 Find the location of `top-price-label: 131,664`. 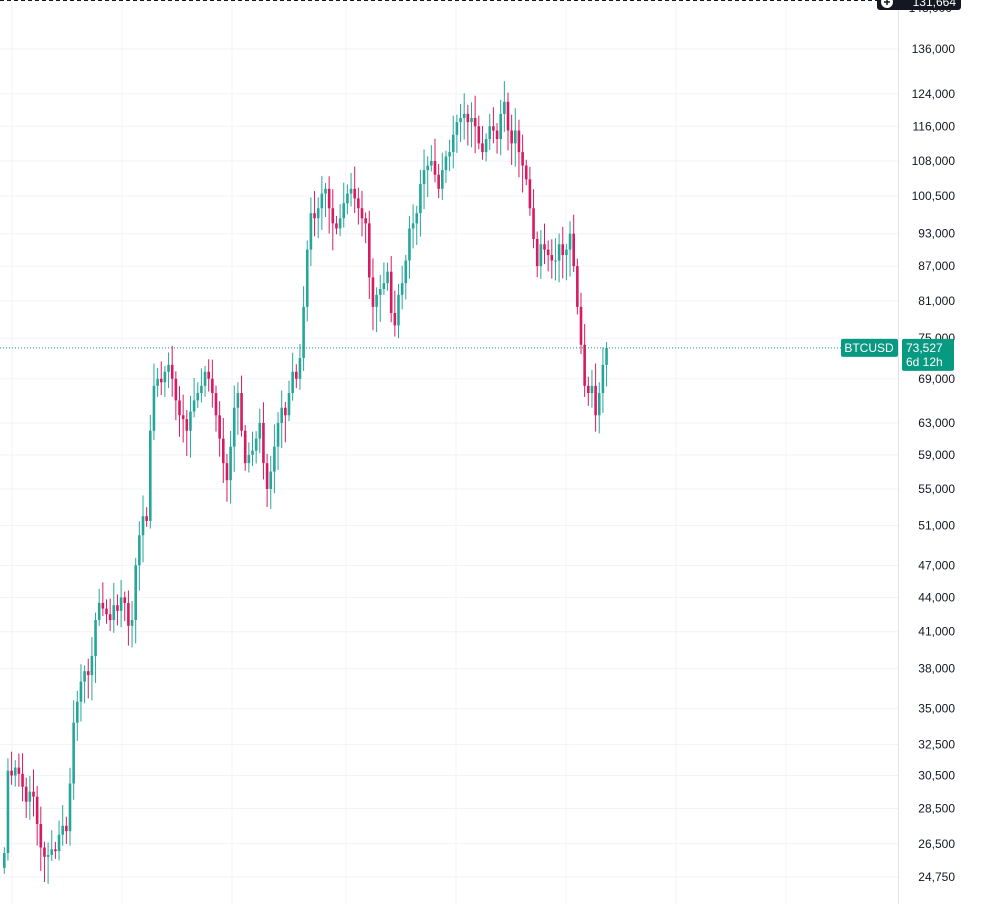

top-price-label: 131,664 is located at coordinates (935, 4).